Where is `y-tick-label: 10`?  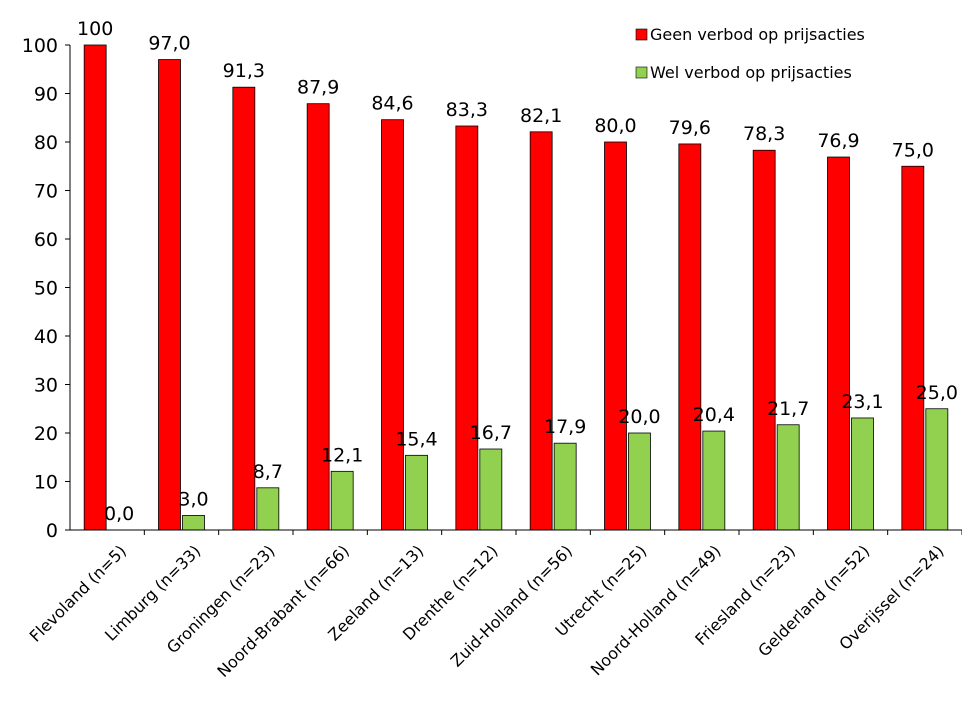 y-tick-label: 10 is located at coordinates (46, 483).